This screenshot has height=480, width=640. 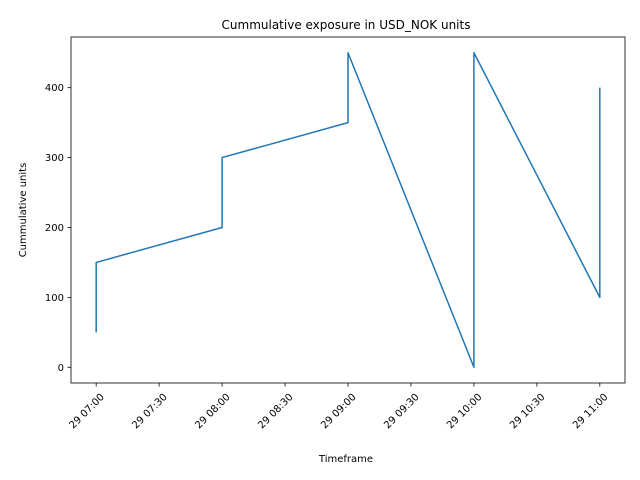 I want to click on y-axis-ticks: 0 100 200 300 400, so click(x=58, y=228).